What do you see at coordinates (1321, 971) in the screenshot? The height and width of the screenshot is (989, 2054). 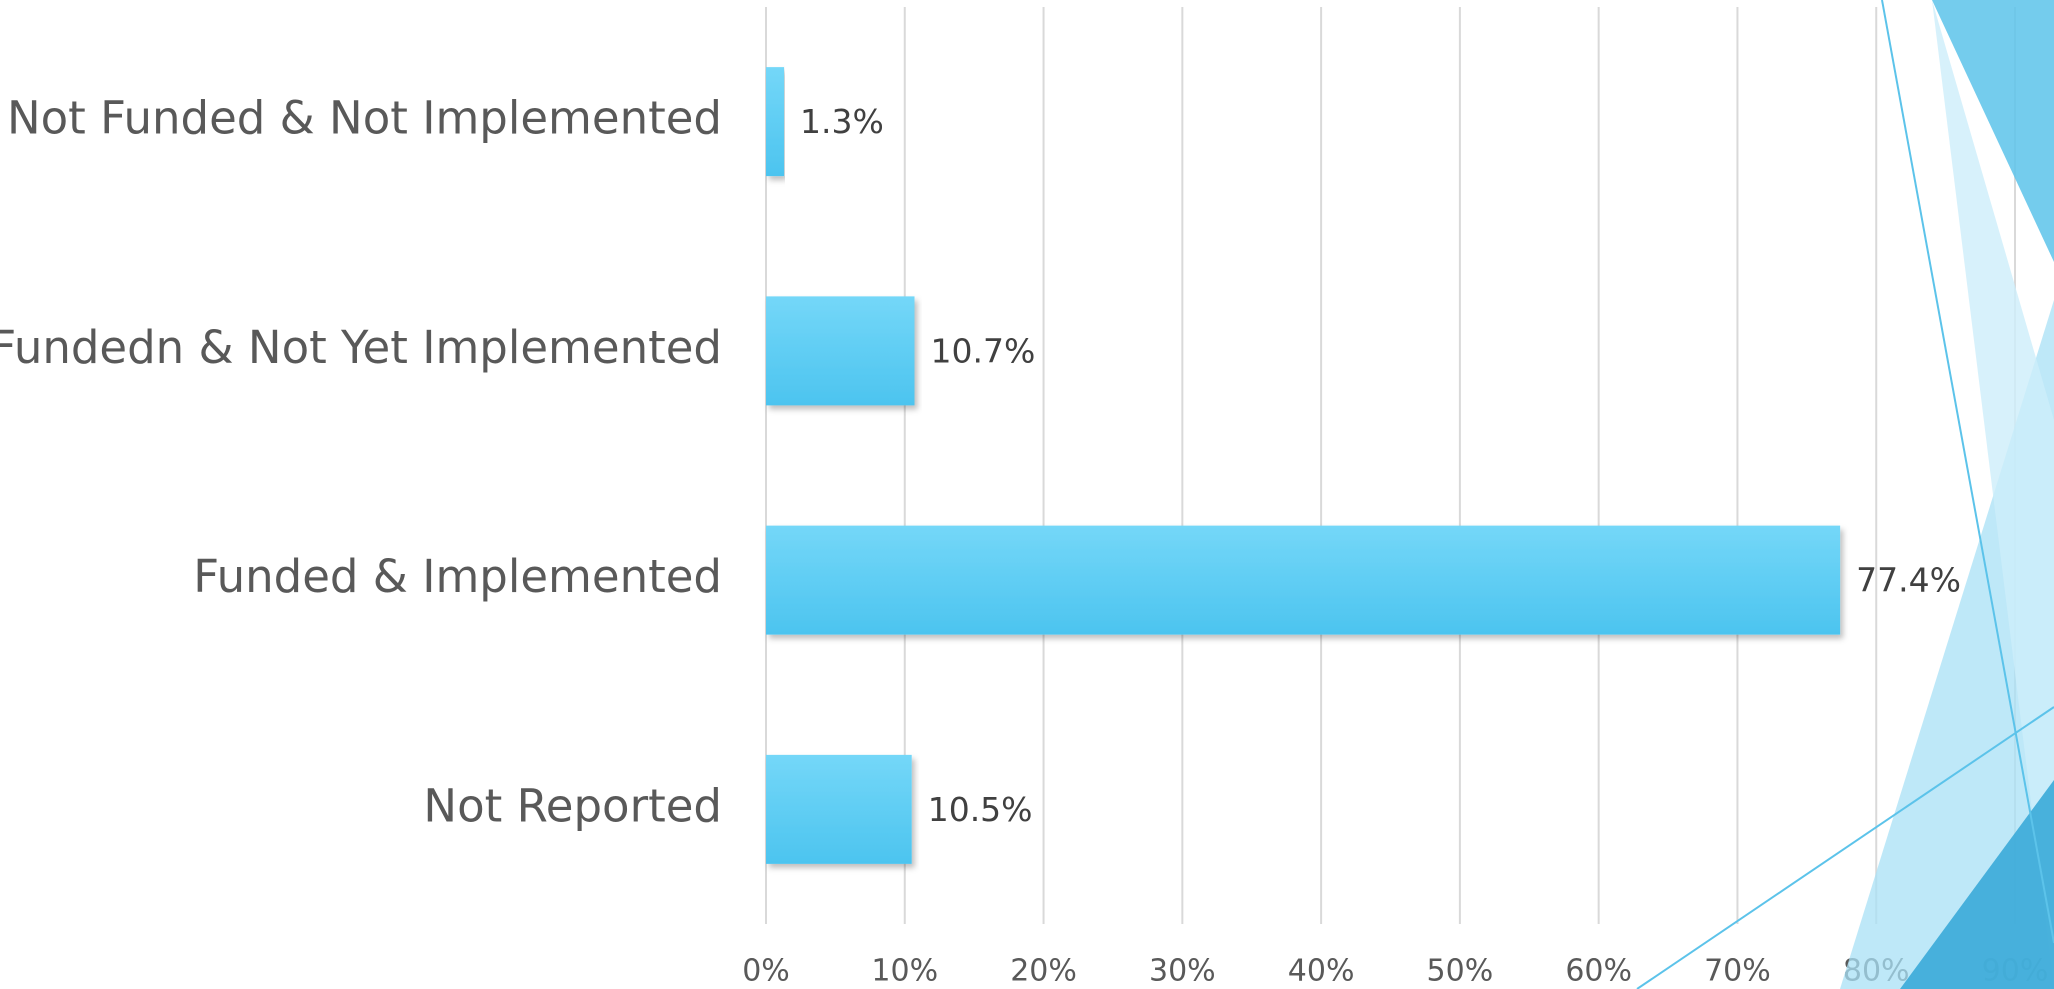 I see `x-tick-label: 40%` at bounding box center [1321, 971].